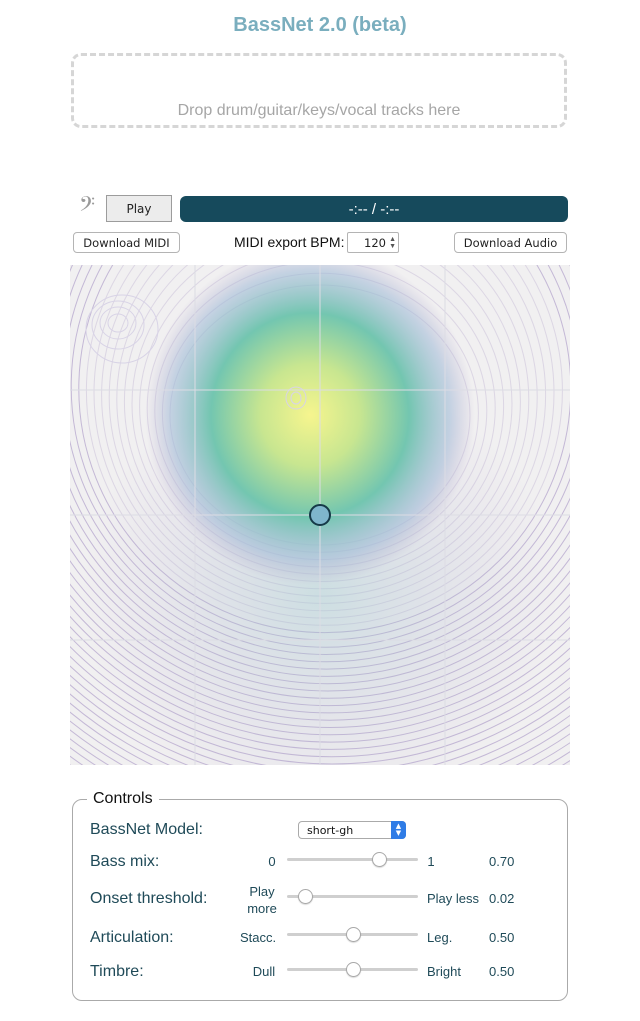  I want to click on model-label: BassNet Model:, so click(146, 829).